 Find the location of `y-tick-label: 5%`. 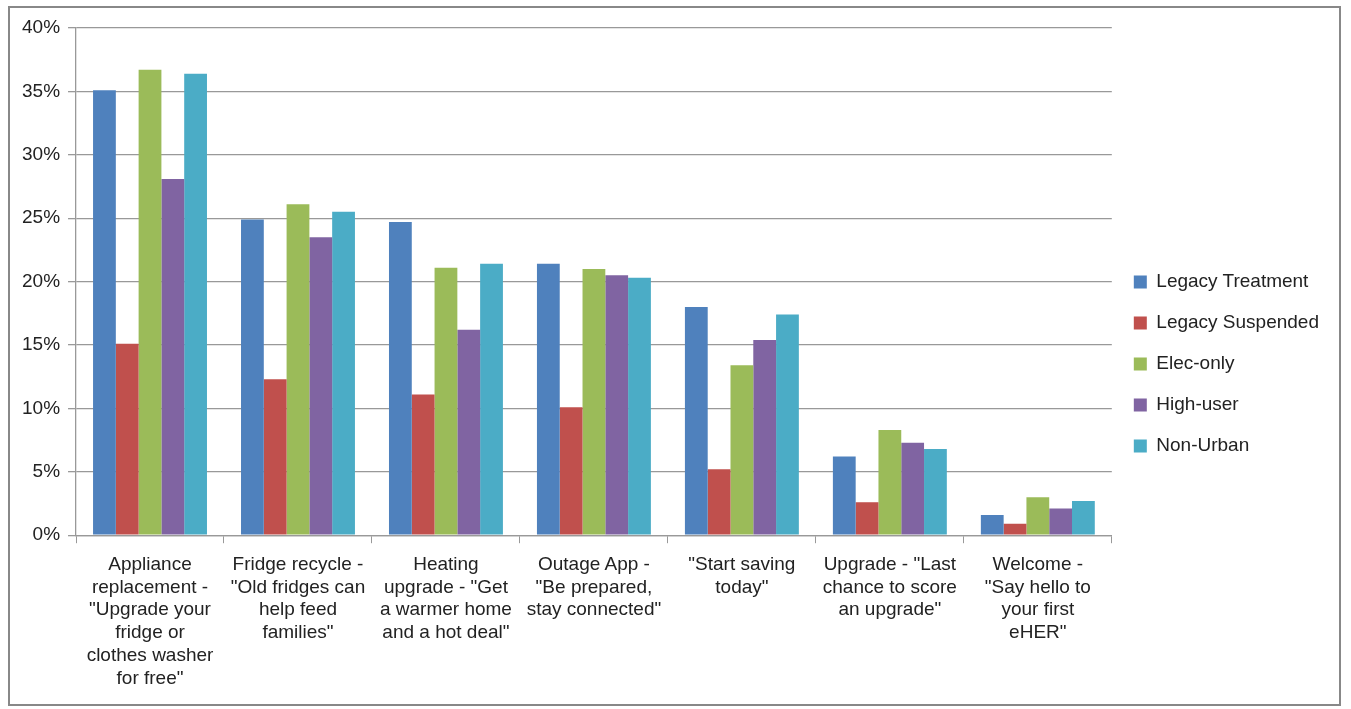

y-tick-label: 5% is located at coordinates (46, 471).